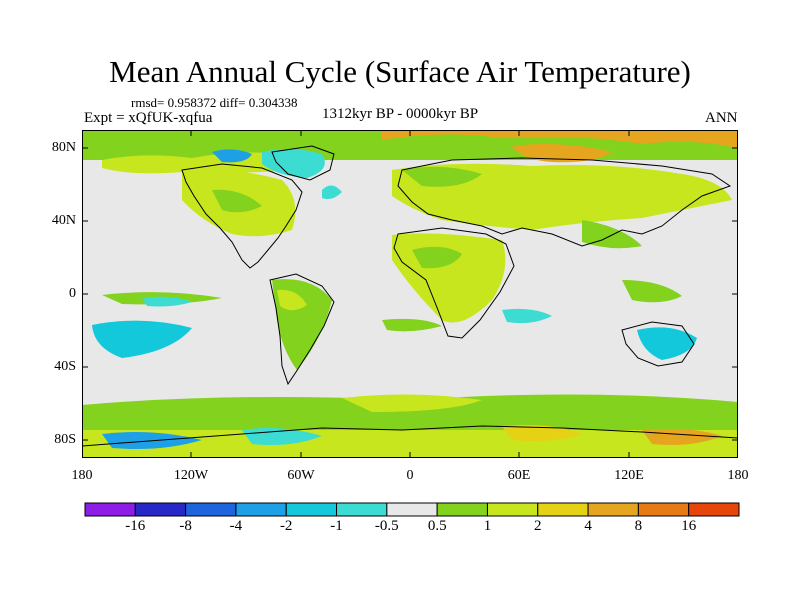 This screenshot has height=600, width=800. Describe the element at coordinates (689, 526) in the screenshot. I see `colorbar-label: 16` at that location.